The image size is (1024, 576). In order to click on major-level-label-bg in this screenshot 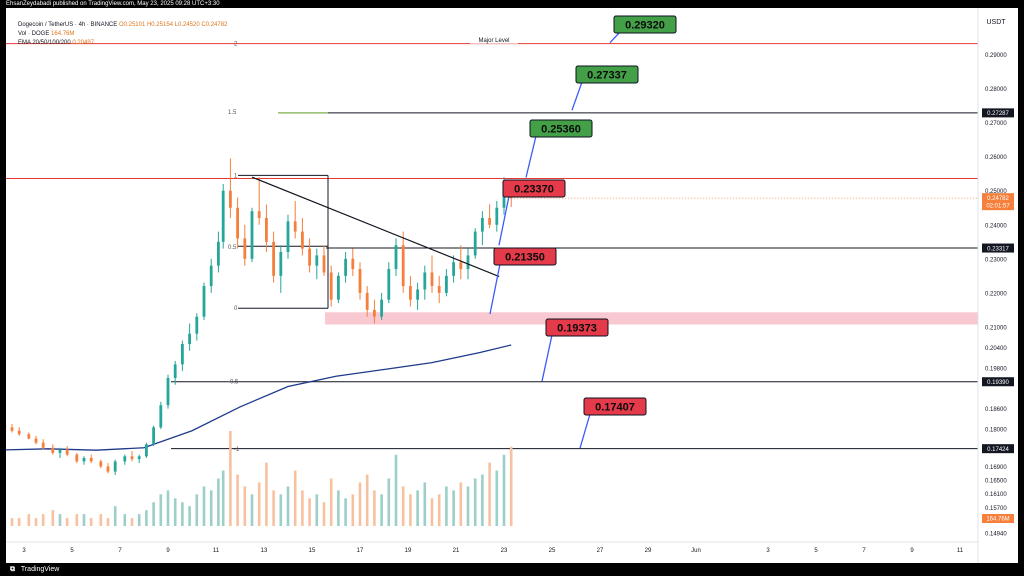, I will do `click(494, 40)`.